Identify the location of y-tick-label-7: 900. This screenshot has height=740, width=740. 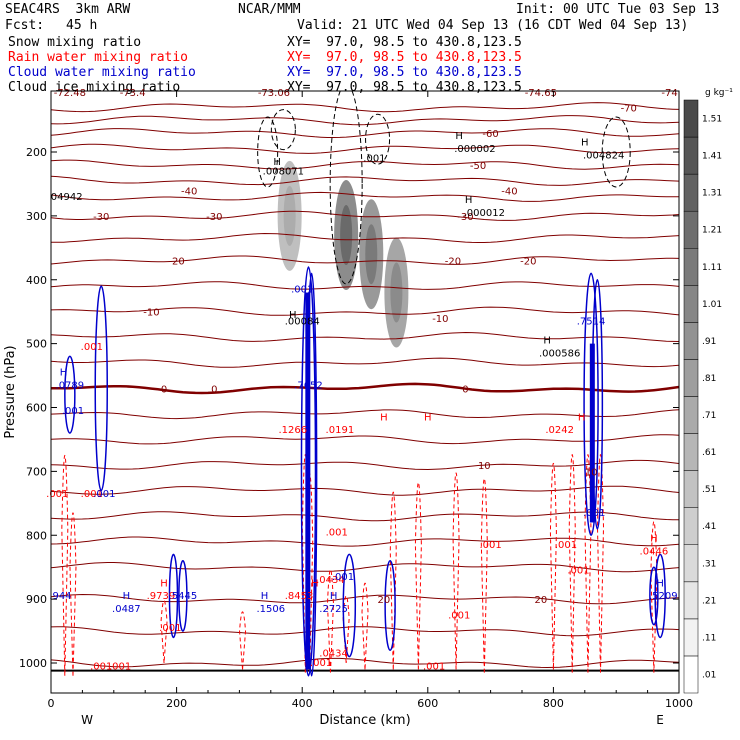
(36, 599).